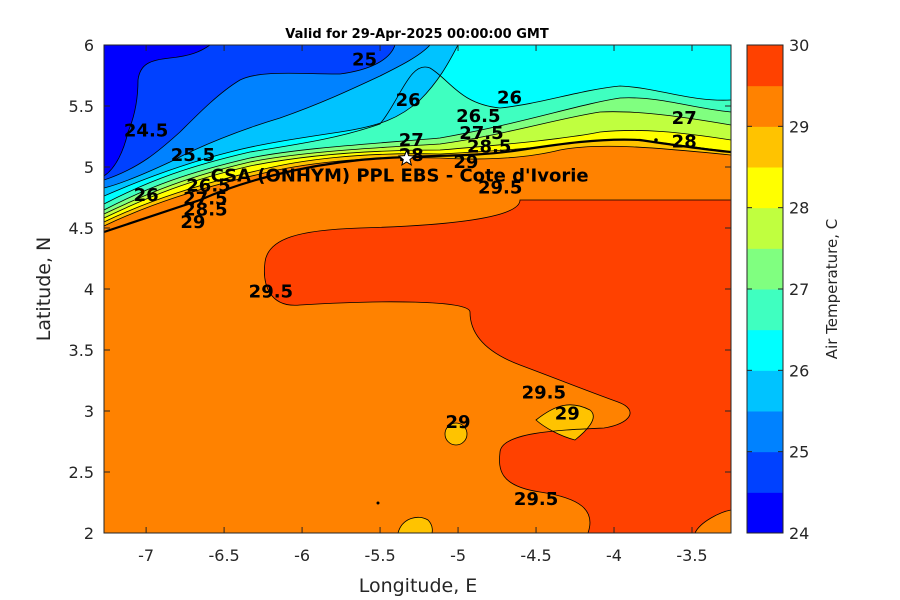 This screenshot has width=900, height=600. What do you see at coordinates (832, 289) in the screenshot?
I see `colorbar-label: Air Temperature, C` at bounding box center [832, 289].